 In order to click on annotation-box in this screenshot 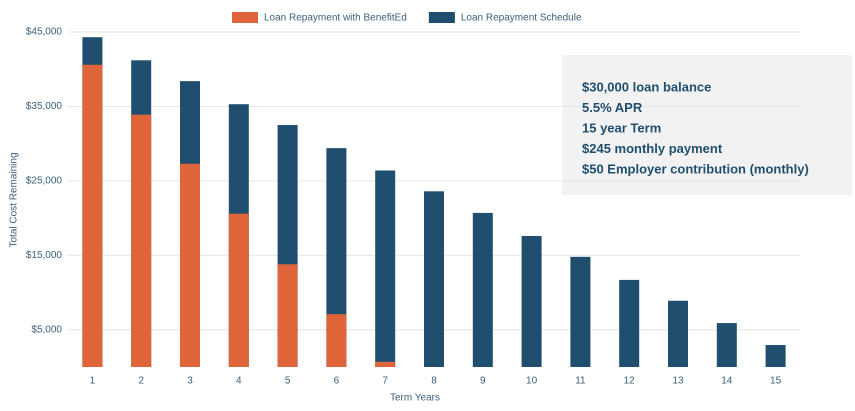, I will do `click(707, 125)`.